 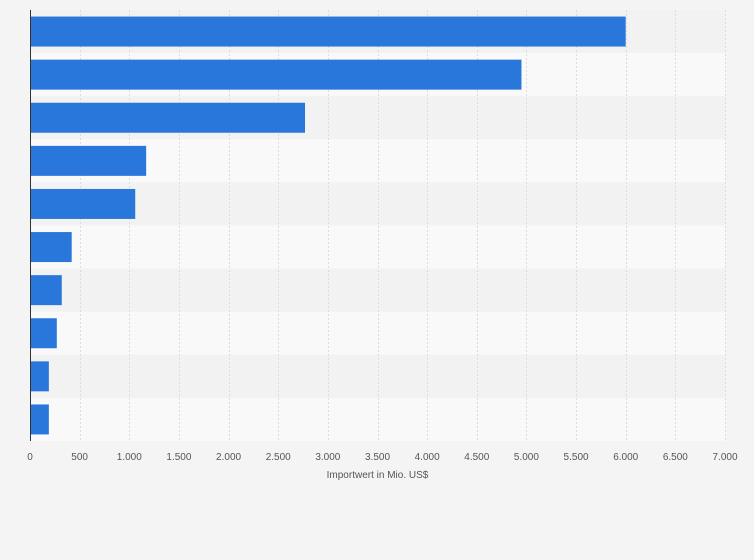 What do you see at coordinates (178, 457) in the screenshot?
I see `x-tick-label: 1.500` at bounding box center [178, 457].